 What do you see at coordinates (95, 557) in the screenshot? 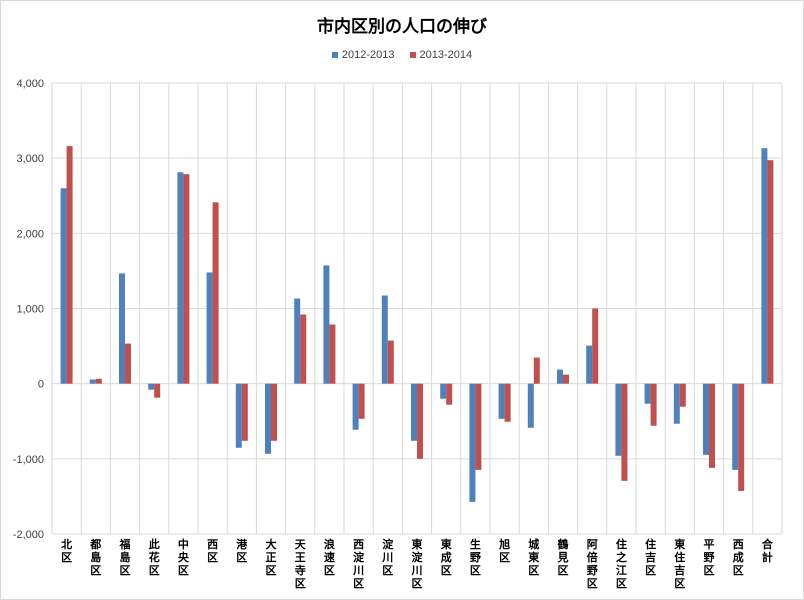
I see `x-tick-label: 都島区` at bounding box center [95, 557].